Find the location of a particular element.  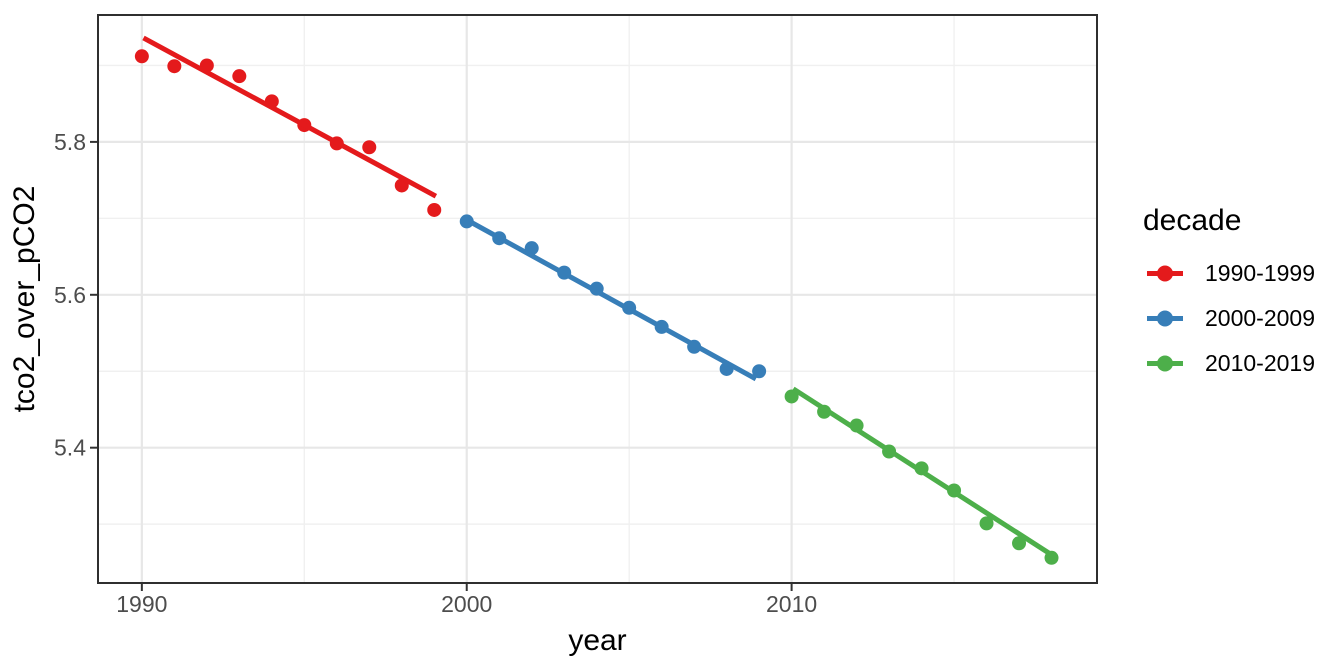

trend-line-1990-1999 is located at coordinates (290, 117).